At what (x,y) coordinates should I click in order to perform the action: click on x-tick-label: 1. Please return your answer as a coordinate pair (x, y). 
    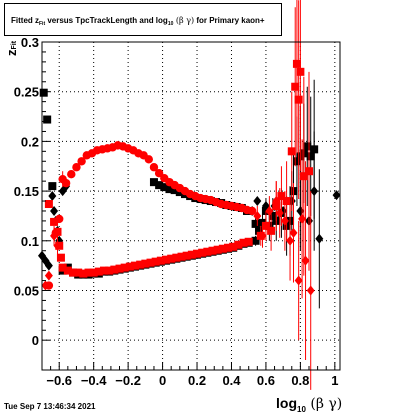
    Looking at the image, I should click on (334, 380).